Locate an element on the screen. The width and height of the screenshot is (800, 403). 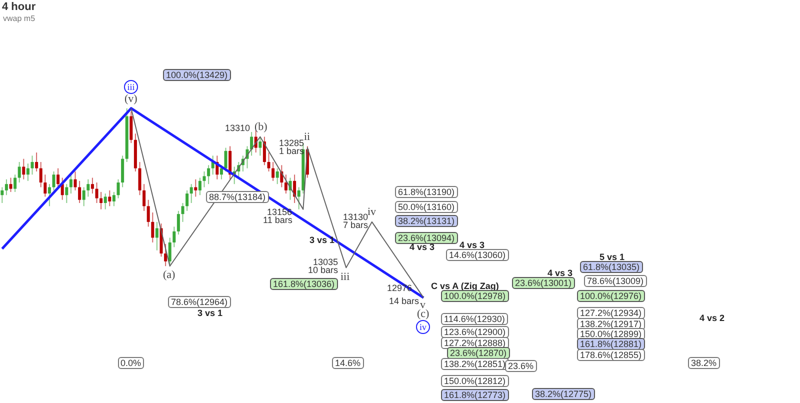
annotation: 13035 is located at coordinates (325, 262).